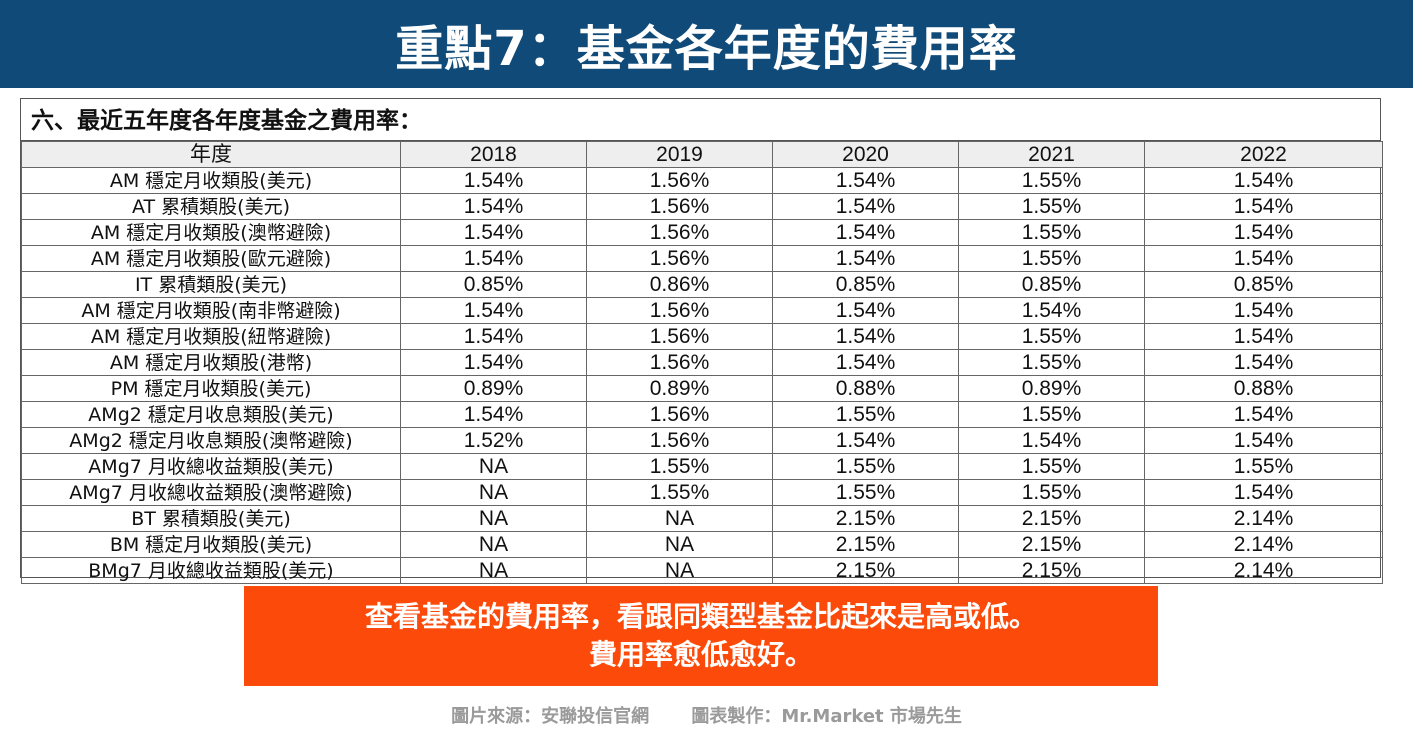  Describe the element at coordinates (700, 120) in the screenshot. I see `document-heading: 六、最近五年度各年度基金之費用率：` at that location.